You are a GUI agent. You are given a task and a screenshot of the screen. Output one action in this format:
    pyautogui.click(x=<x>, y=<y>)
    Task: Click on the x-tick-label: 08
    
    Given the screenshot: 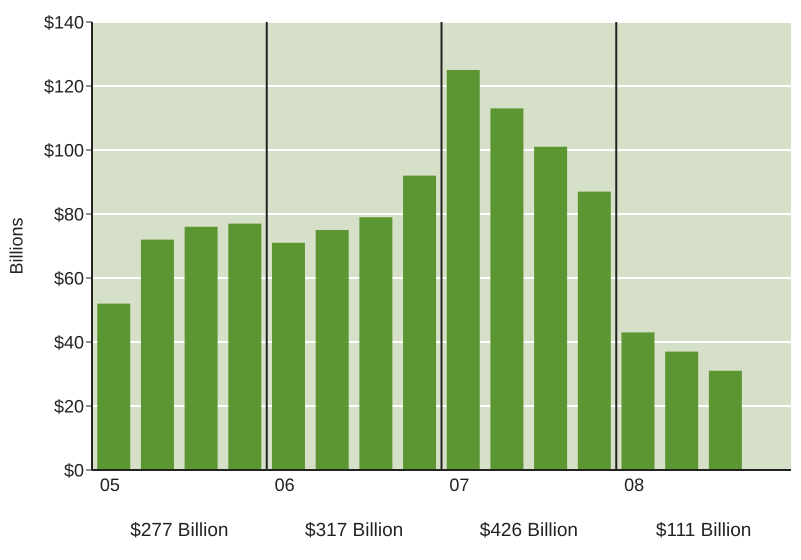 What is the action you would take?
    pyautogui.click(x=634, y=484)
    